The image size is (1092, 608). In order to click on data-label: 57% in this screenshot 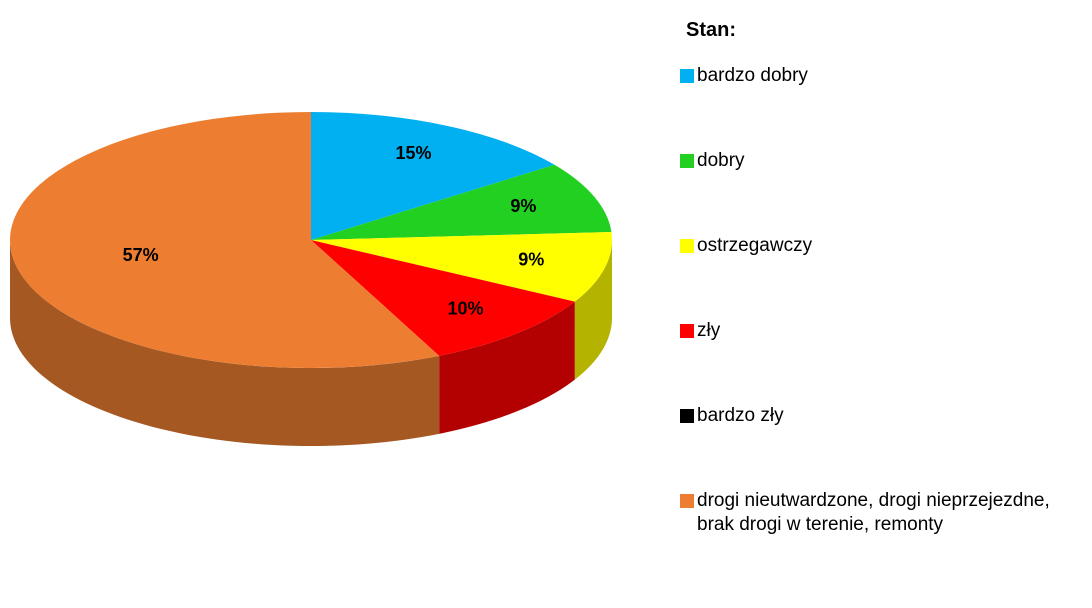, I will do `click(141, 255)`.